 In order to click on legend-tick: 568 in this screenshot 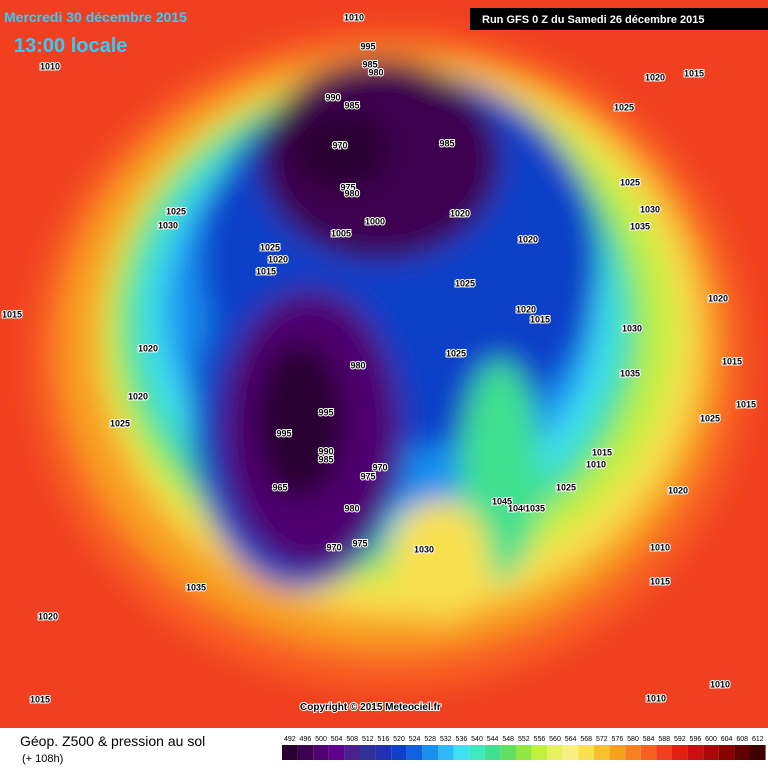, I will do `click(586, 739)`.